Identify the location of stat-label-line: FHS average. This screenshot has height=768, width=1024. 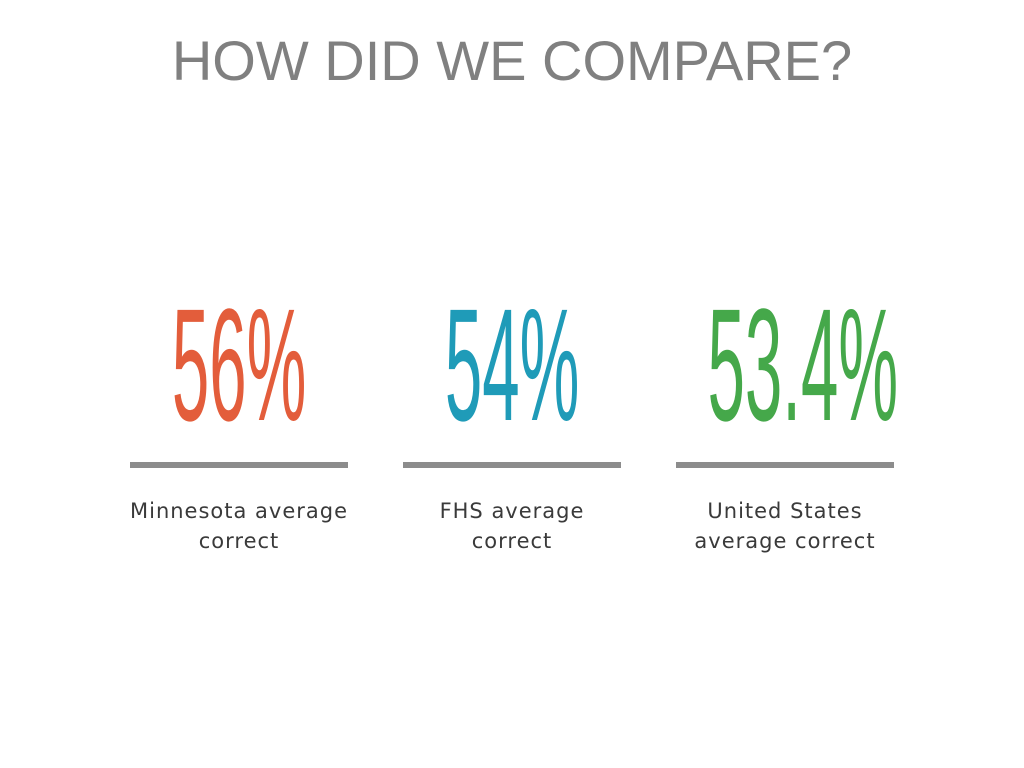
(512, 511).